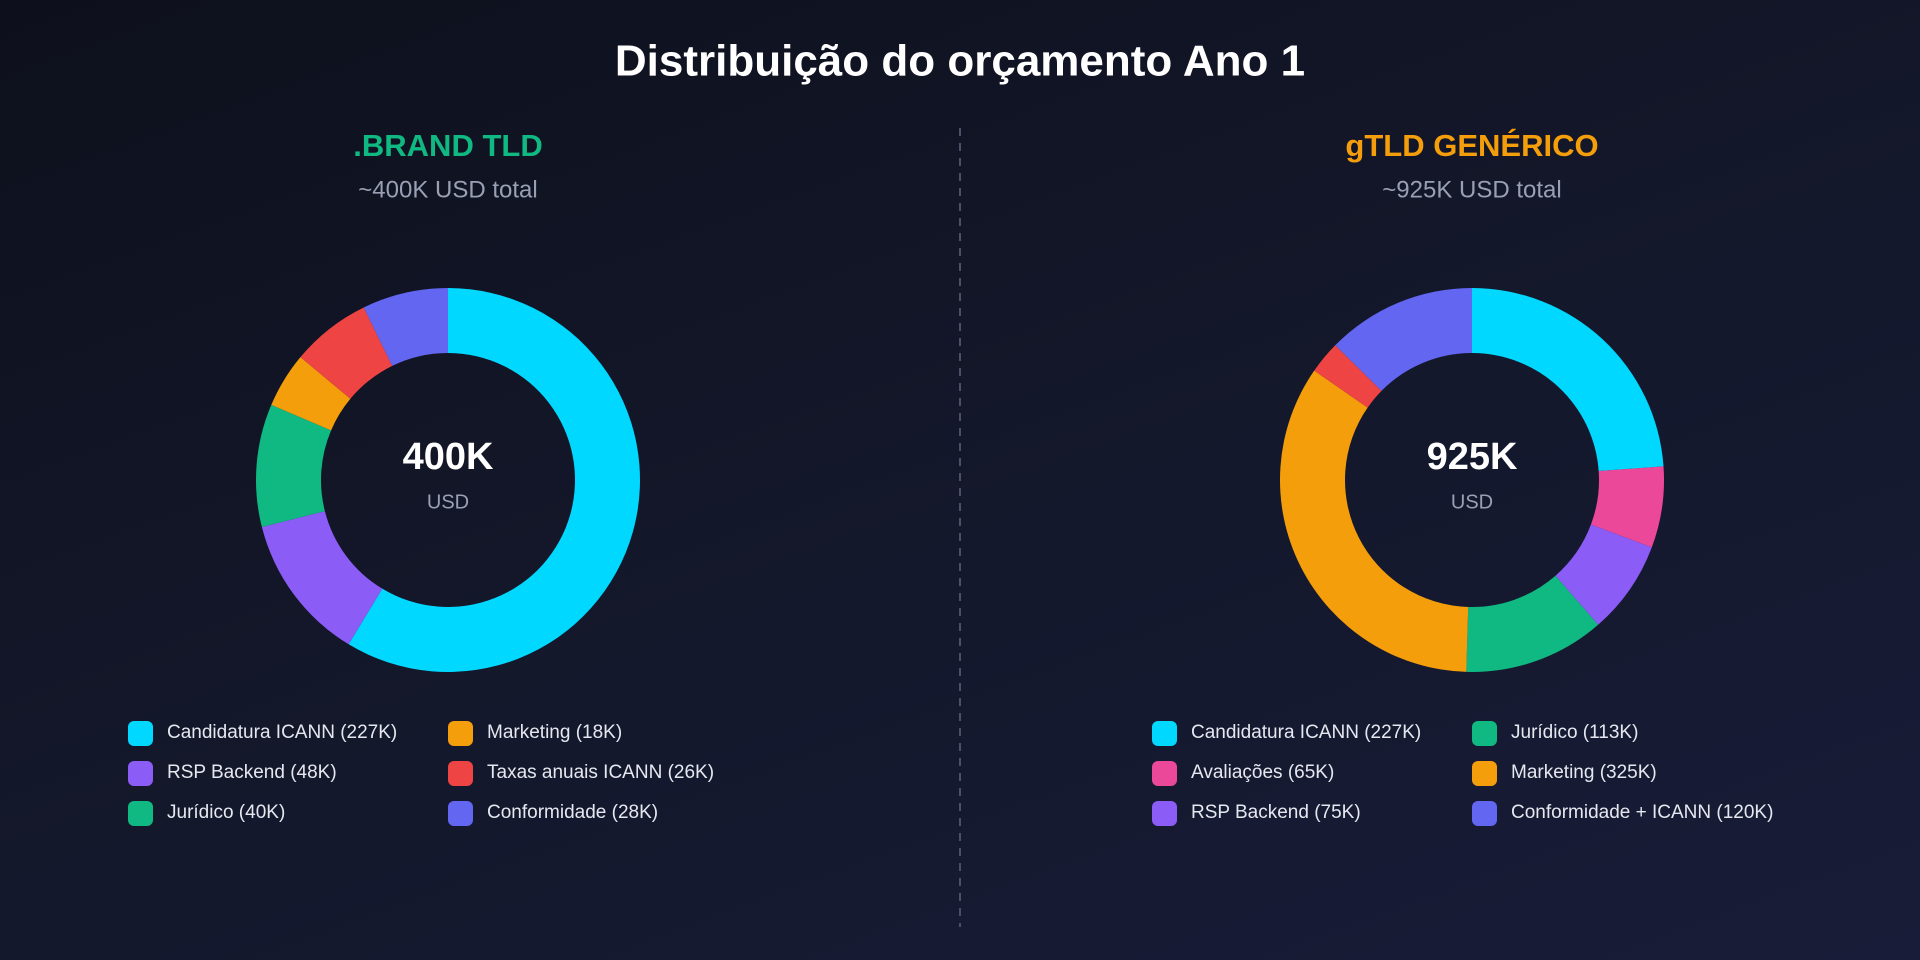 The width and height of the screenshot is (1920, 960). I want to click on legend-label: Conformidade (28K), so click(572, 812).